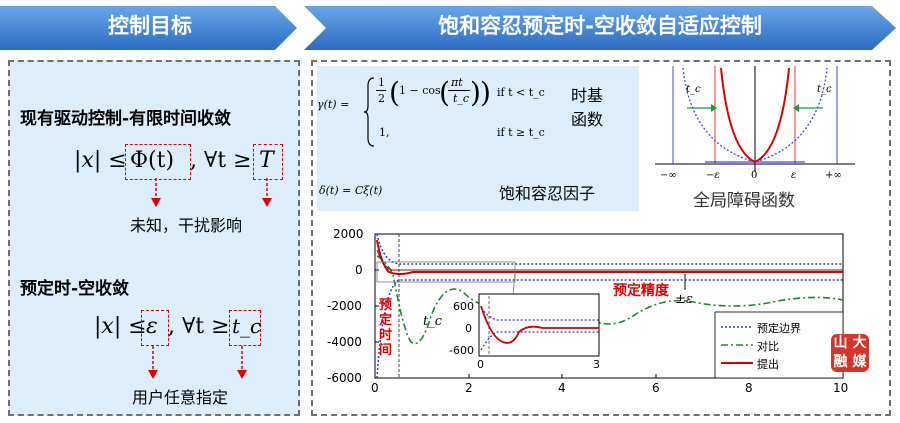 The height and width of the screenshot is (423, 900). I want to click on cos-expr: 1 − cos, so click(420, 90).